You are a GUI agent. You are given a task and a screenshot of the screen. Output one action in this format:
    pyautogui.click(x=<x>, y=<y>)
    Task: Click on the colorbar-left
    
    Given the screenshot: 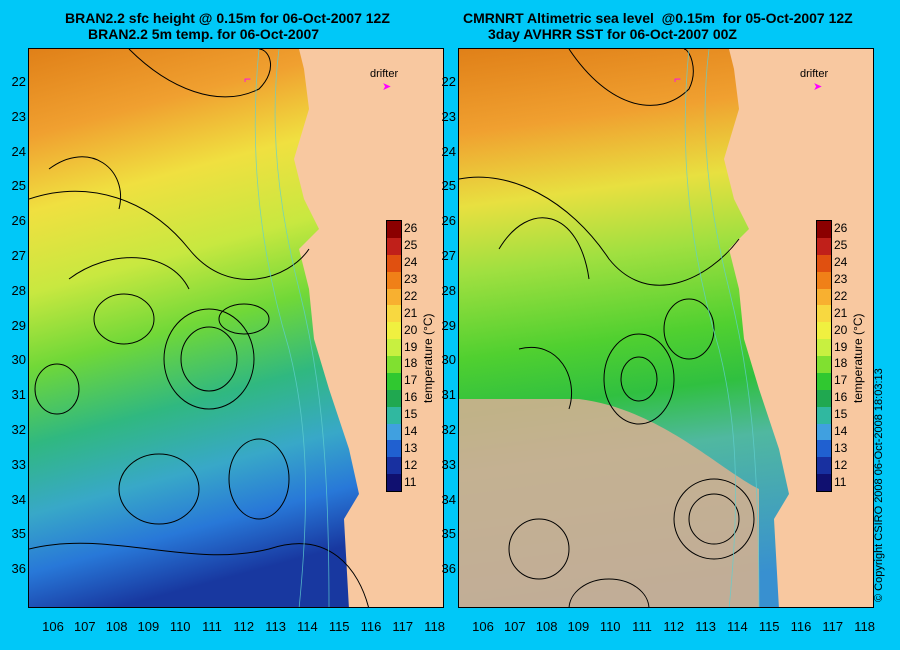 What is the action you would take?
    pyautogui.click(x=394, y=356)
    